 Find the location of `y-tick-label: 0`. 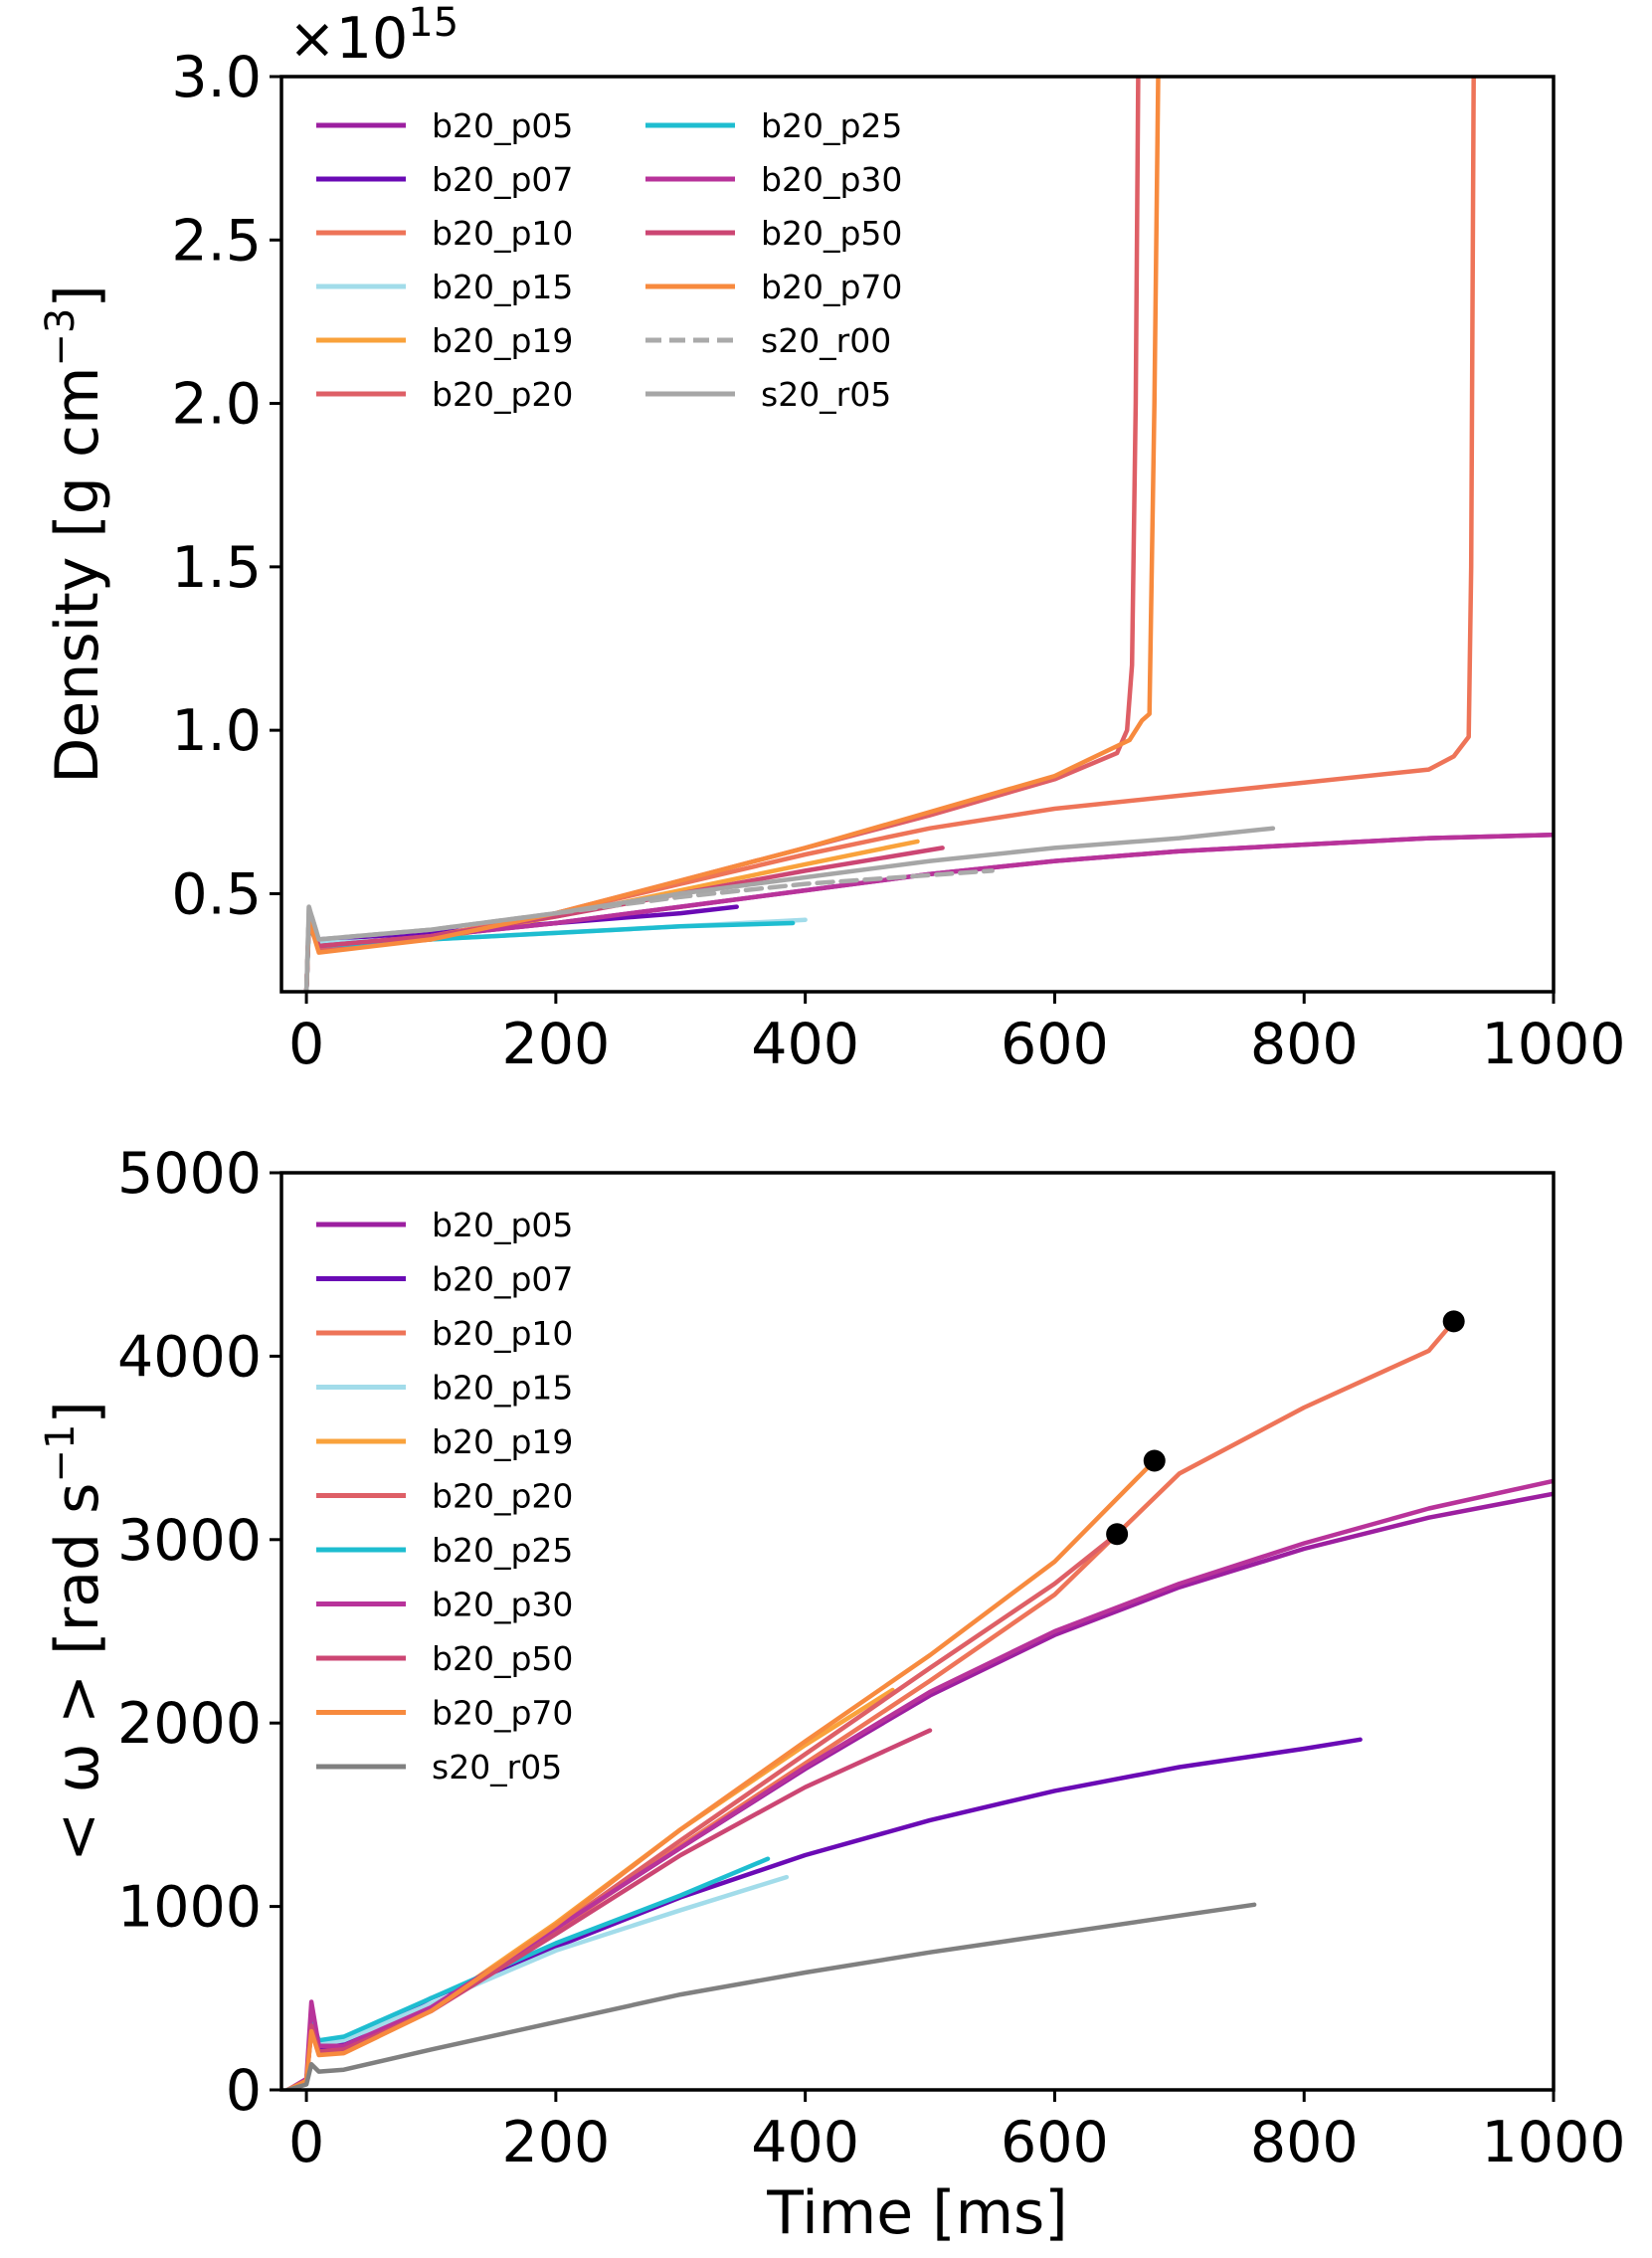

y-tick-label: 0 is located at coordinates (244, 2091).